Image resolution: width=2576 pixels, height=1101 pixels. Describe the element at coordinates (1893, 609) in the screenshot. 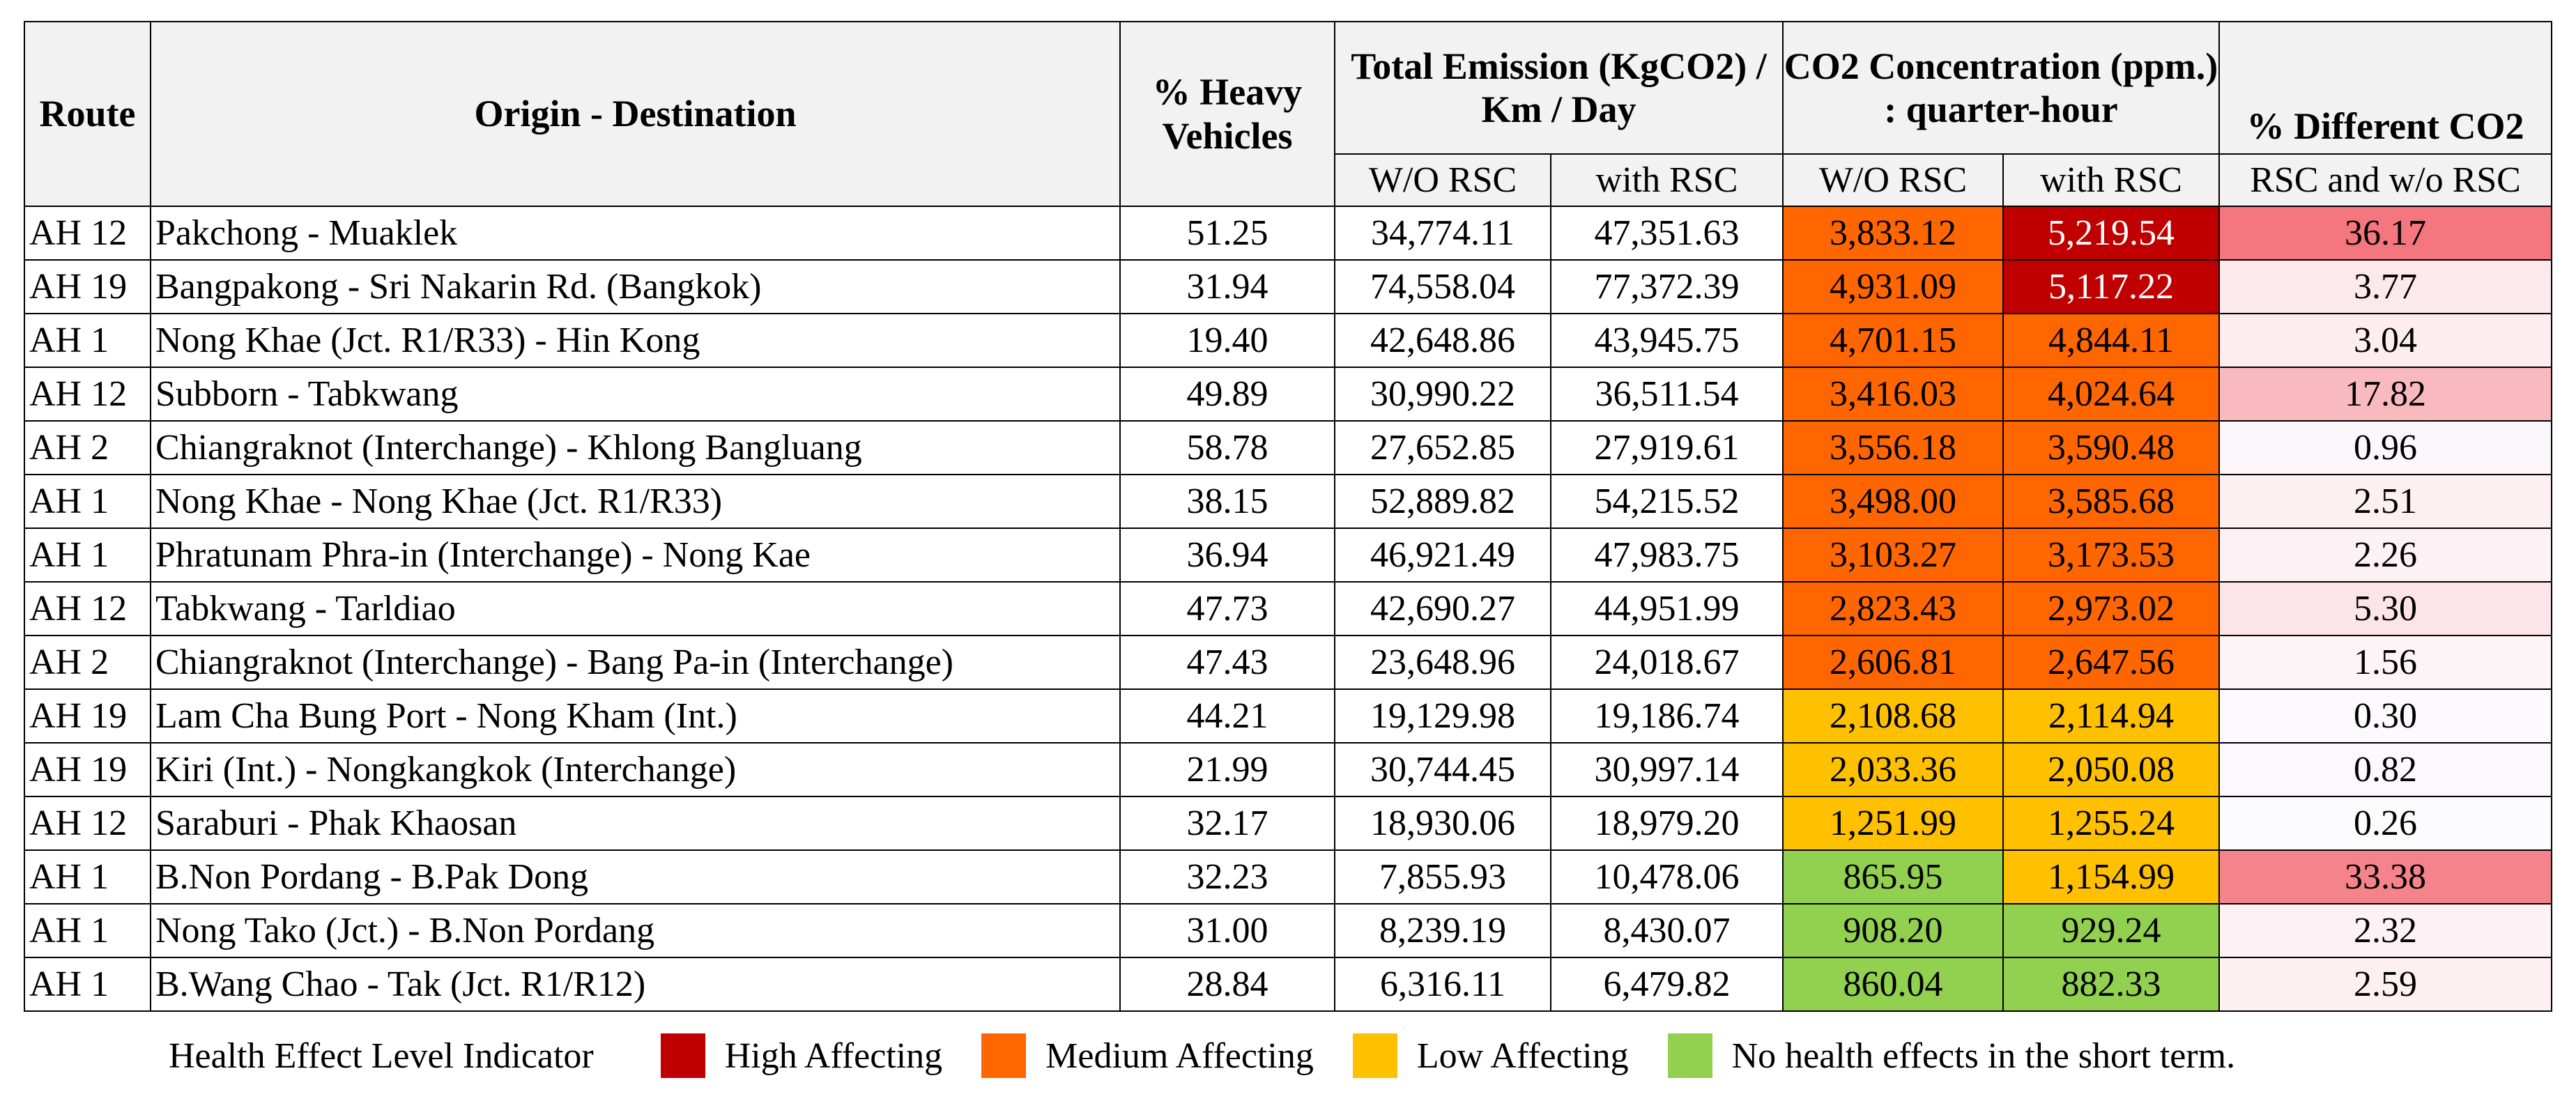

I see `cell-co2-wo-rsc: 2,823.43` at that location.